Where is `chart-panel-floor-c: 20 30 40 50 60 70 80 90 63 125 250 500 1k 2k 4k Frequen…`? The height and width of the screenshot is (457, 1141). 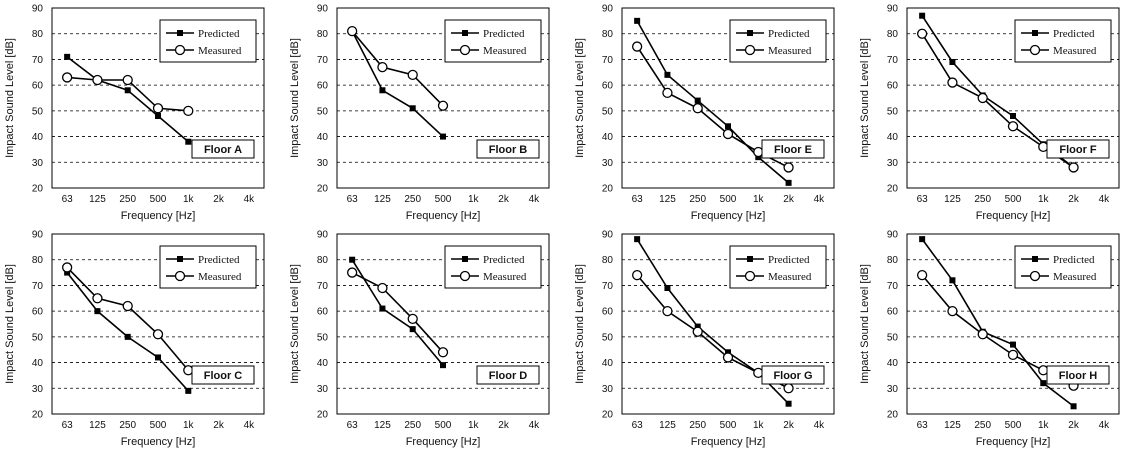
chart-panel-floor-c: 20 30 40 50 60 70 80 90 63 125 250 500 1k 2k 4k Frequen… is located at coordinates (142, 339).